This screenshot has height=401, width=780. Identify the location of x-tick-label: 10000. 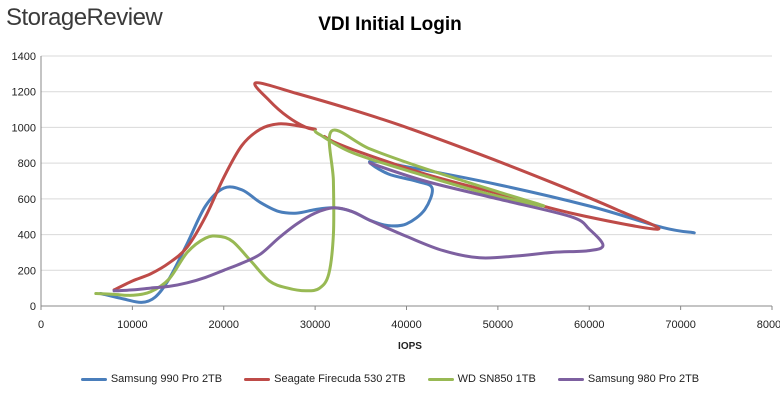
(132, 325).